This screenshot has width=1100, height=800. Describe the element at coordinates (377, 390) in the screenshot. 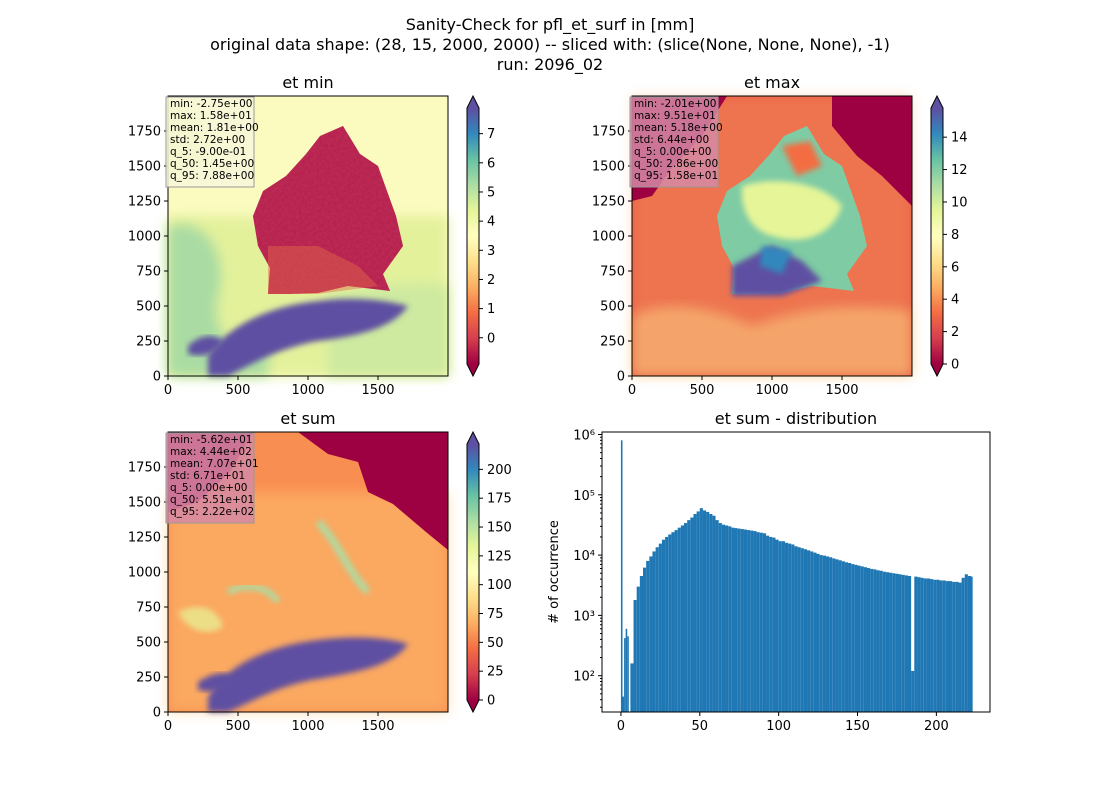

I see `x-tick-label: 1500` at that location.